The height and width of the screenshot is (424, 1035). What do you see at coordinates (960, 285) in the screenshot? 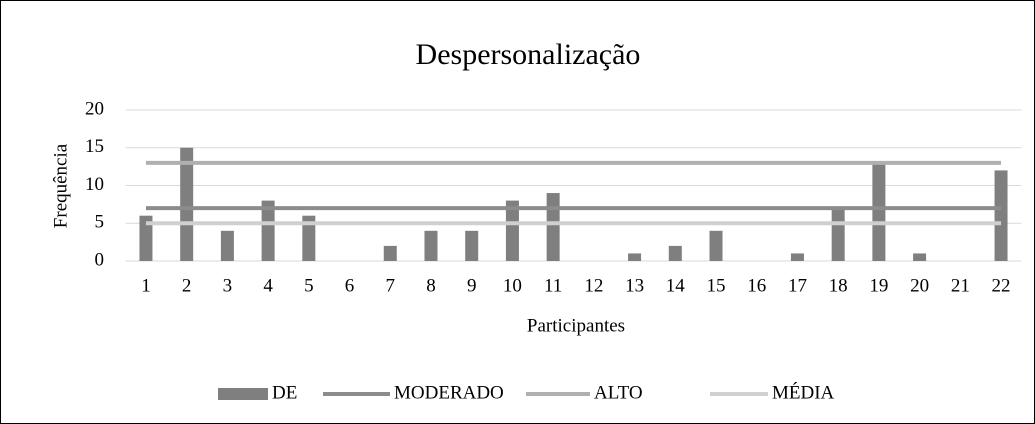
I see `x-tick-label: 21` at bounding box center [960, 285].